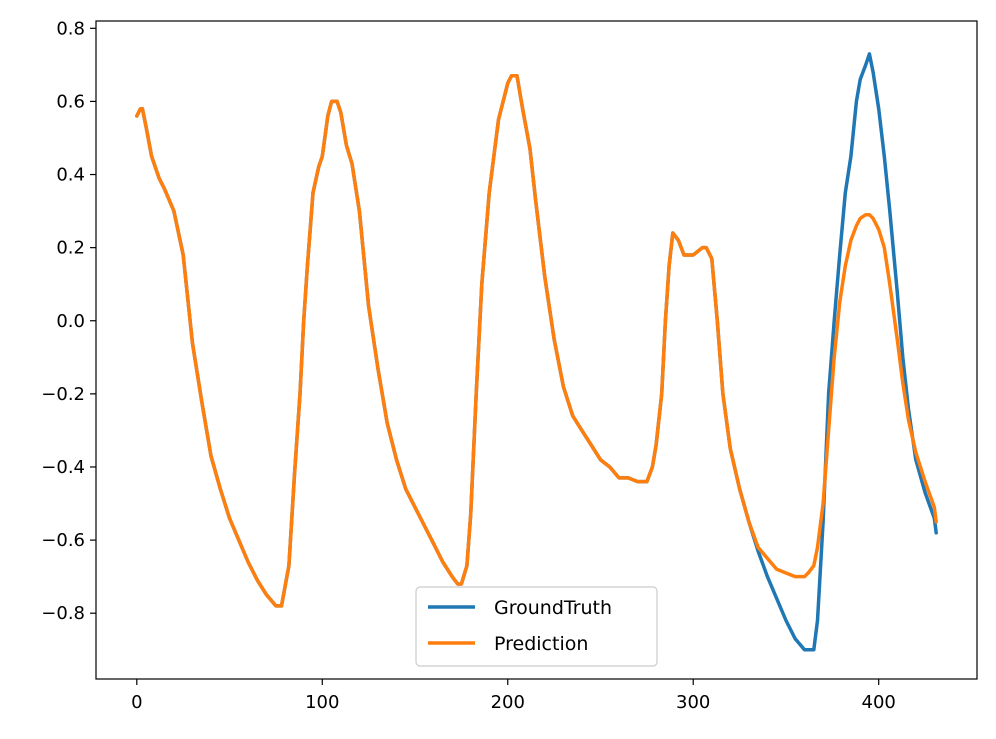  I want to click on x-tick-label: 100, so click(322, 702).